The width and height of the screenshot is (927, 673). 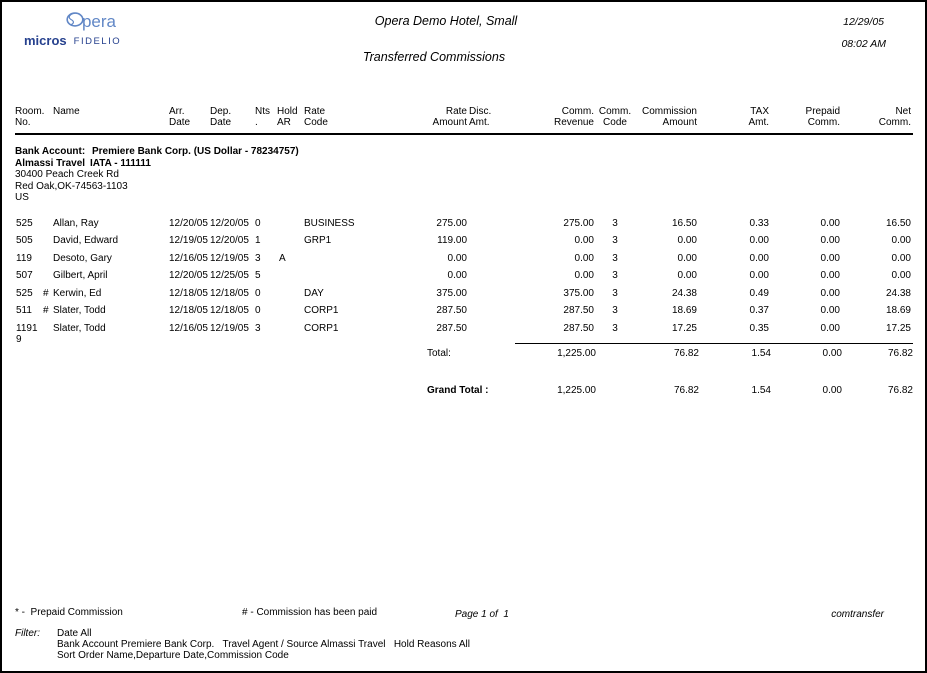 I want to click on cell-hold-ar: A, so click(x=282, y=258).